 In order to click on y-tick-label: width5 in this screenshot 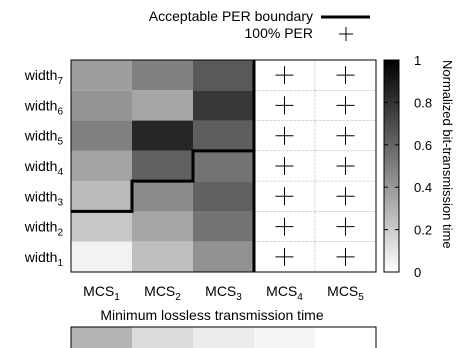, I will do `click(44, 138)`.